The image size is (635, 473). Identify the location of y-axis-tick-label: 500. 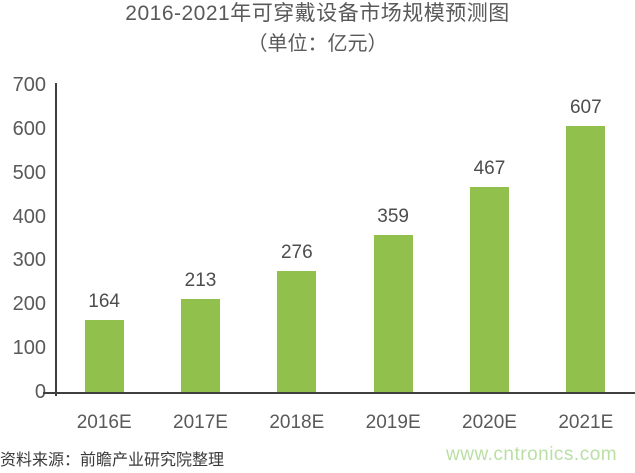
(29, 172).